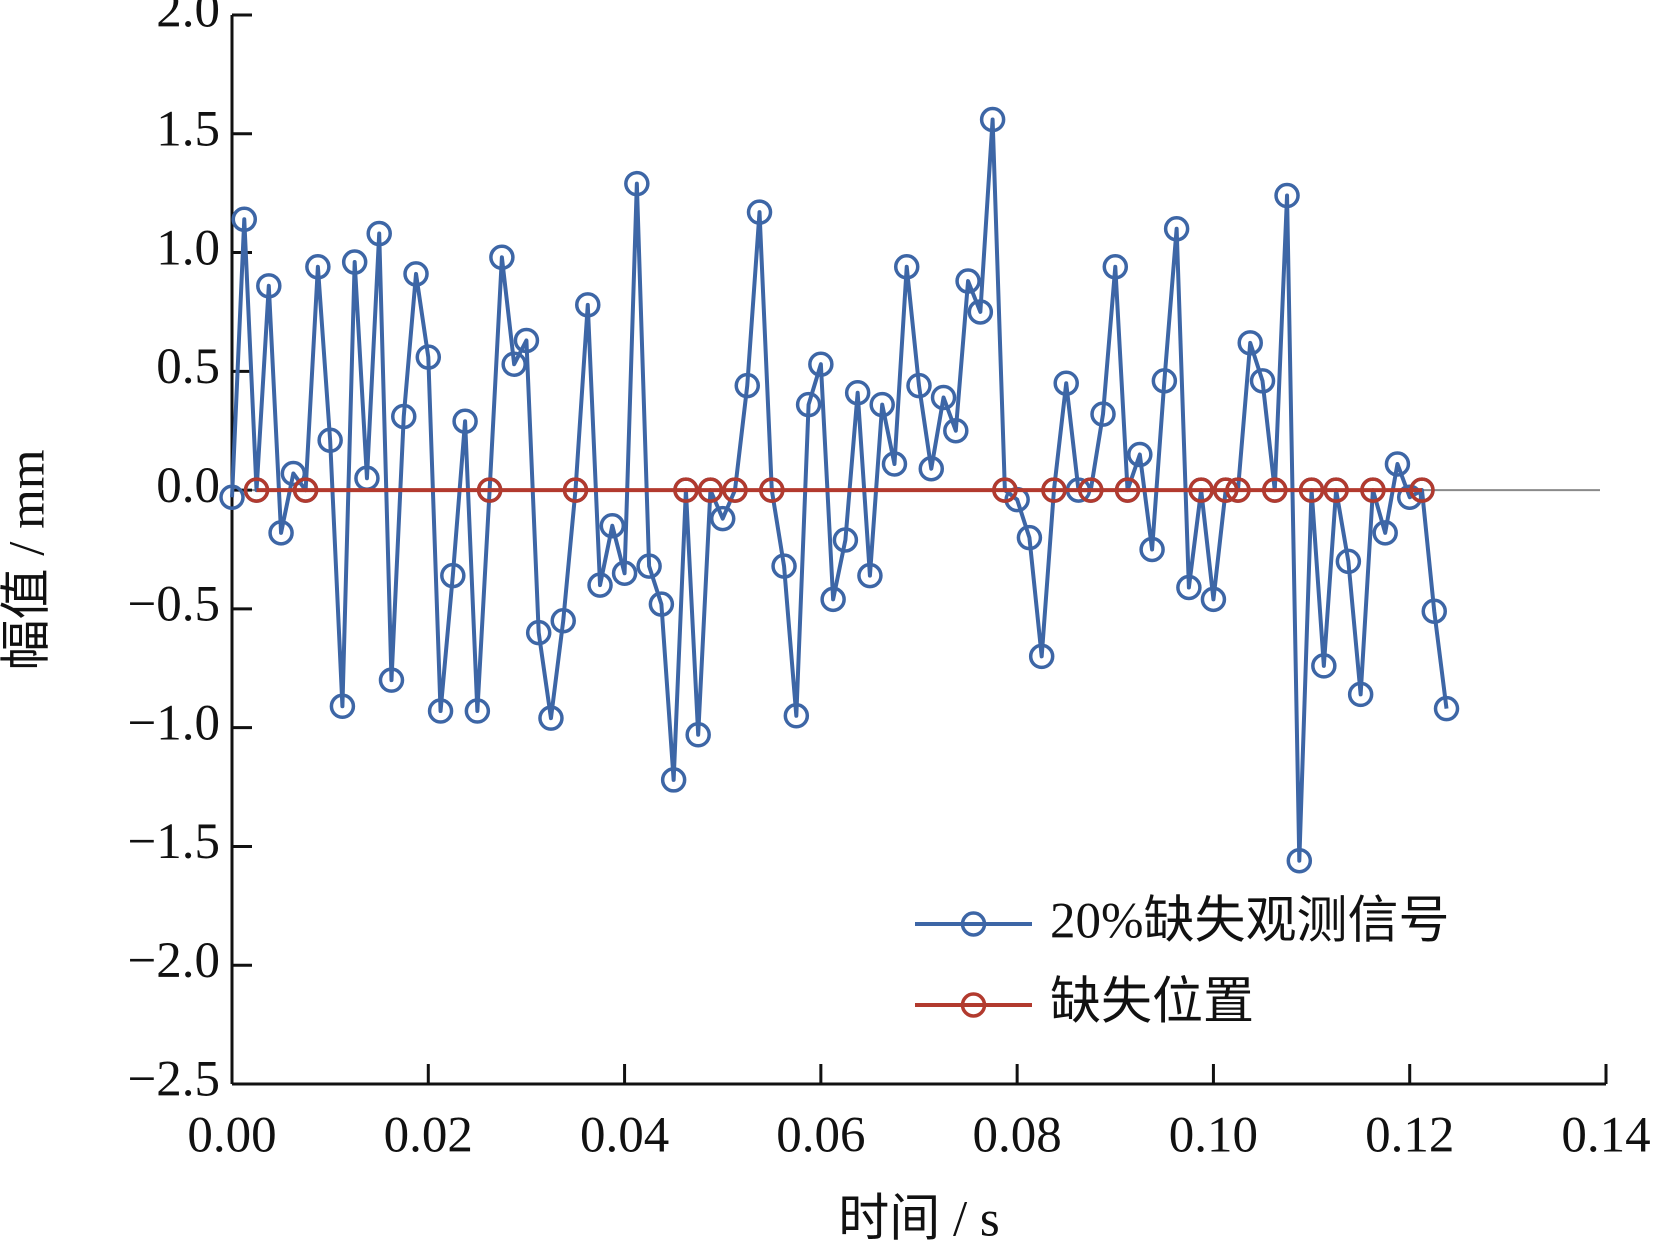 This screenshot has height=1254, width=1659. What do you see at coordinates (173, 961) in the screenshot?
I see `y-tick-label: −2.0` at bounding box center [173, 961].